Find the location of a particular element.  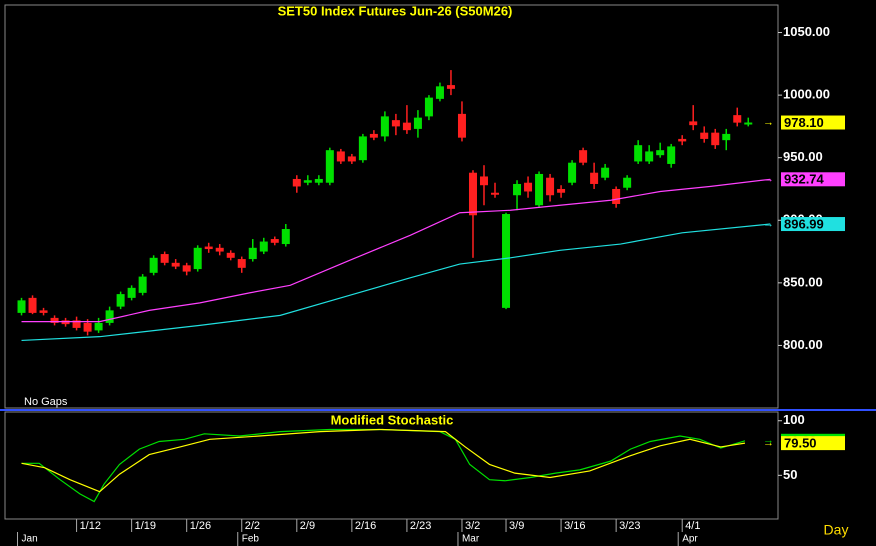

x-tick-label: 2/16 is located at coordinates (365, 526).